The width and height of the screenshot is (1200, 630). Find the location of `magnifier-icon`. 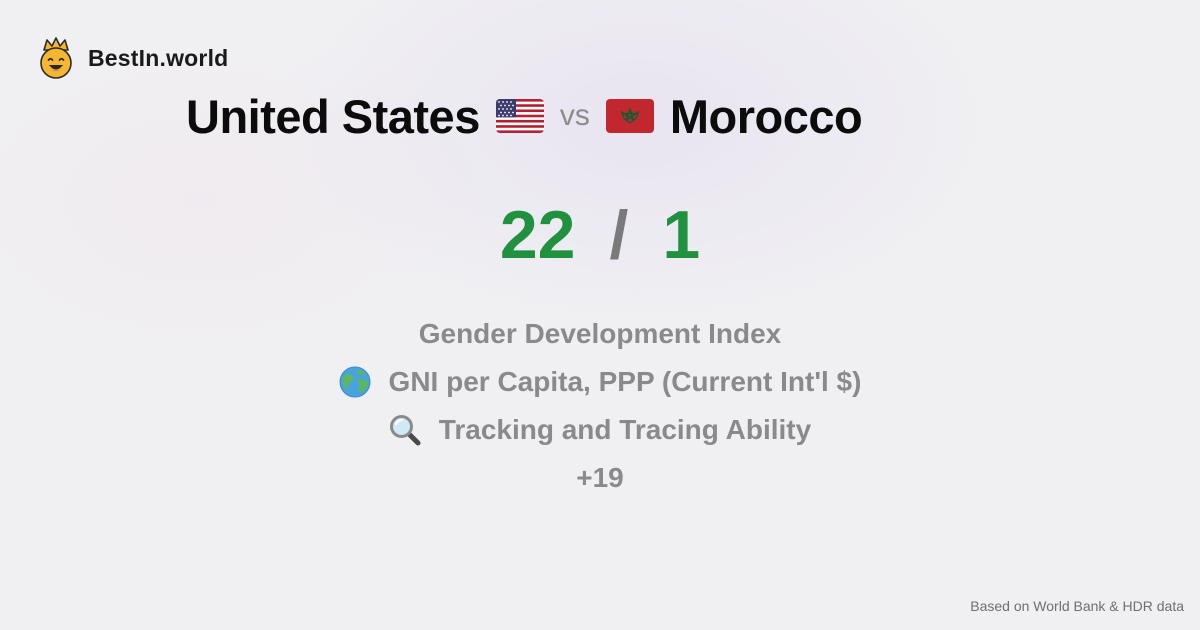

magnifier-icon is located at coordinates (405, 430).